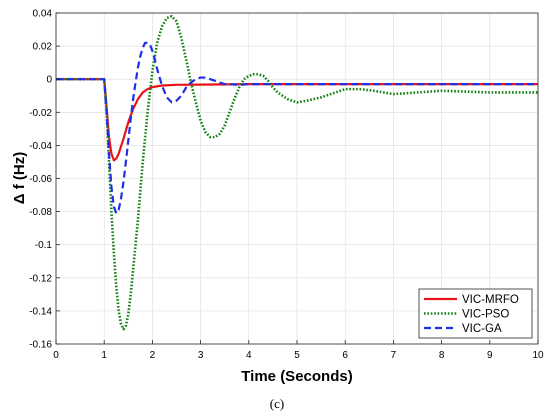  I want to click on y-tick-label: -0.04, so click(40, 146).